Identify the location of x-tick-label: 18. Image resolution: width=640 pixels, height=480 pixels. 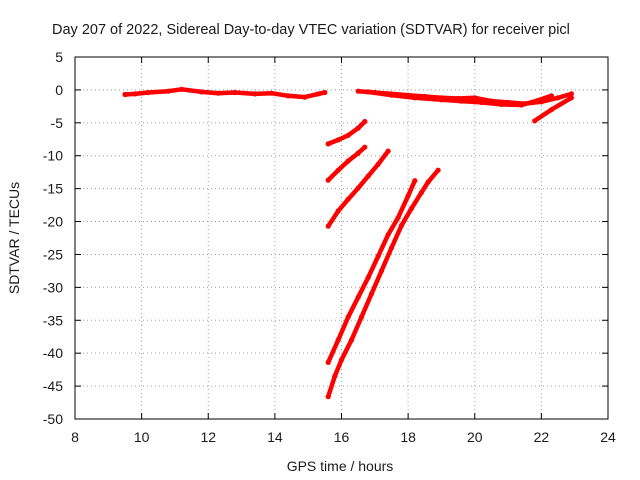
(408, 437).